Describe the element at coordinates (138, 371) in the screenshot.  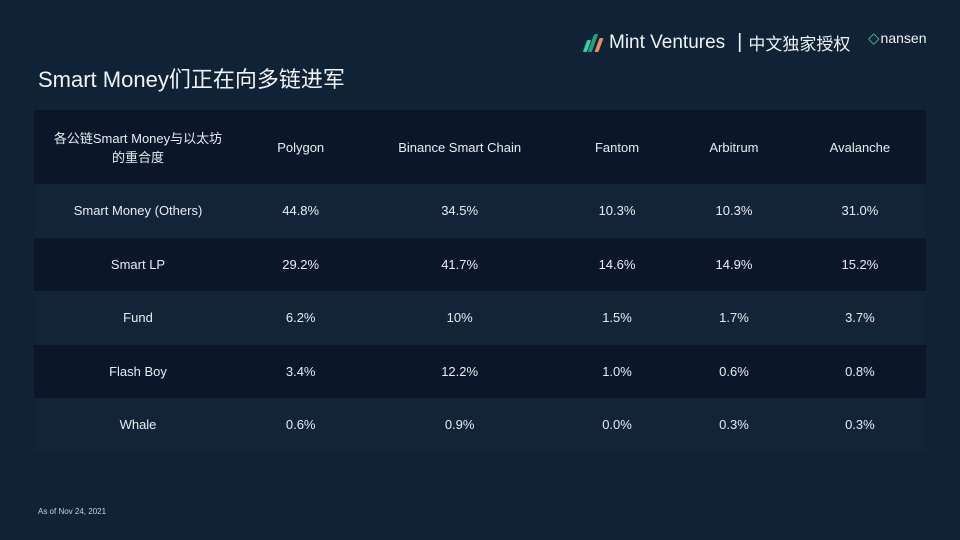
I see `row-label: Flash Boy` at that location.